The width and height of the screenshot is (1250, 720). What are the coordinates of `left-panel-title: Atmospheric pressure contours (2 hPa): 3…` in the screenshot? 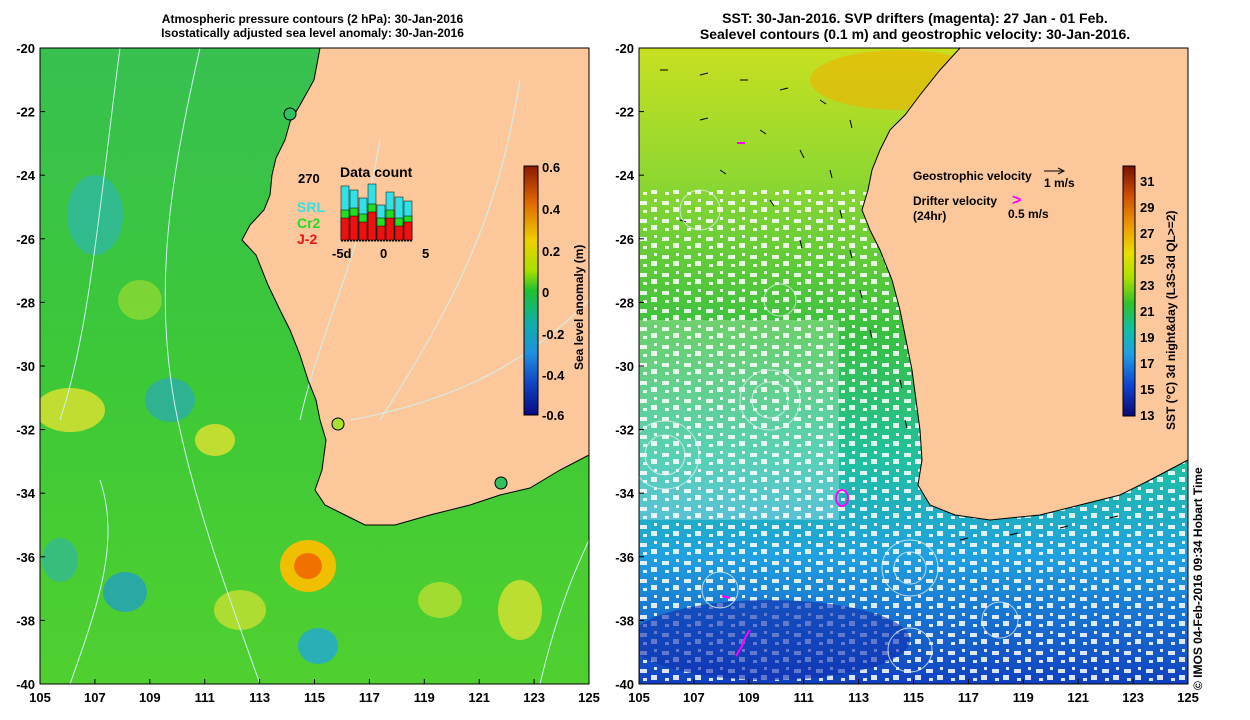 It's located at (312, 26).